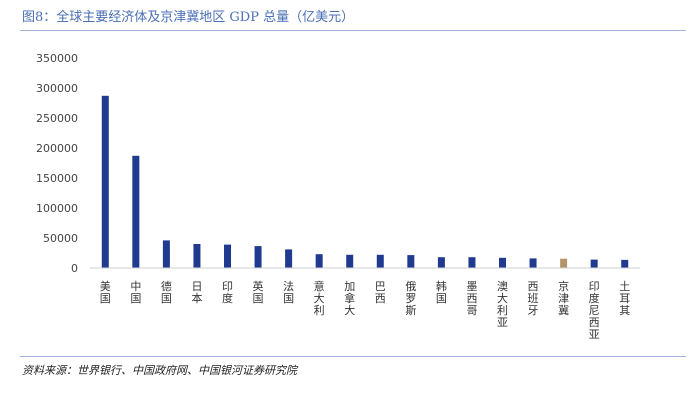 This screenshot has height=400, width=696. I want to click on x-category-label: 德国, so click(166, 292).